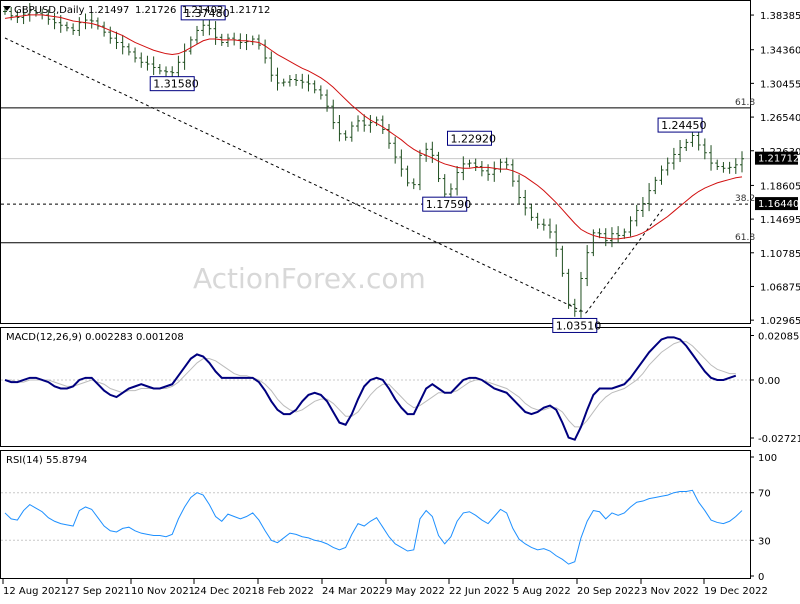 This screenshot has height=604, width=800. What do you see at coordinates (780, 84) in the screenshot?
I see `y-tick-label: 1.30455` at bounding box center [780, 84].